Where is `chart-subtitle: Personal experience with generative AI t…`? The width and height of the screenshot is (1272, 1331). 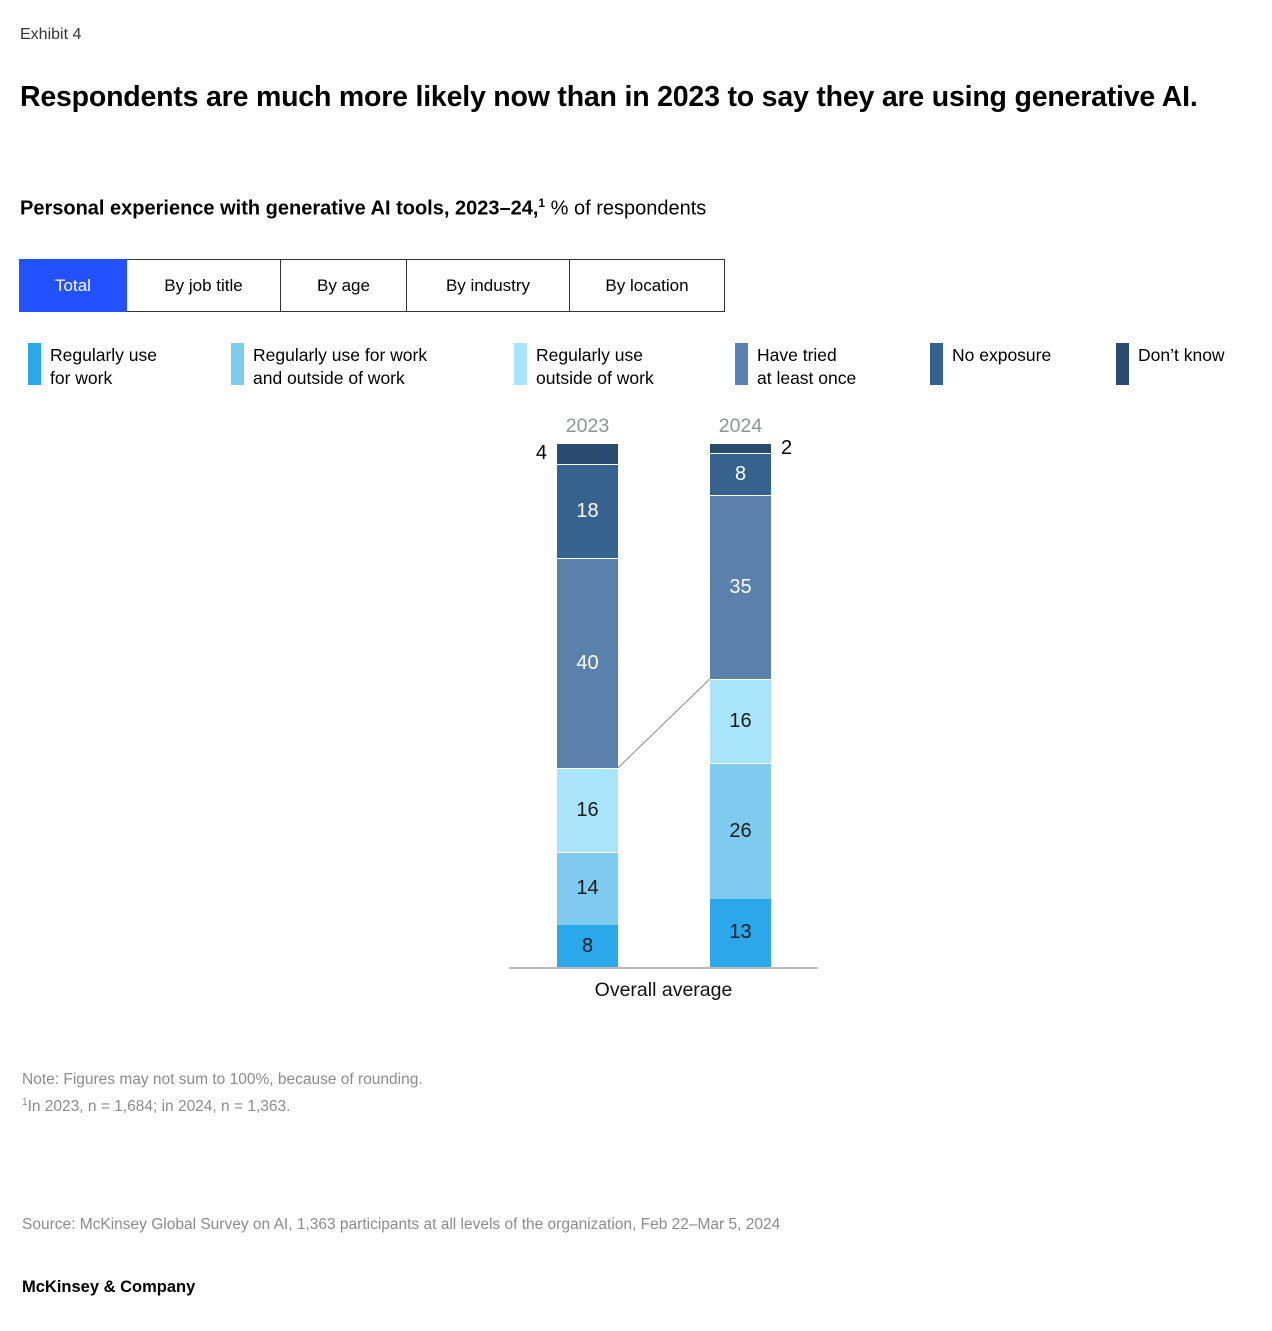
chart-subtitle: Personal experience with generative AI t… is located at coordinates (640, 208).